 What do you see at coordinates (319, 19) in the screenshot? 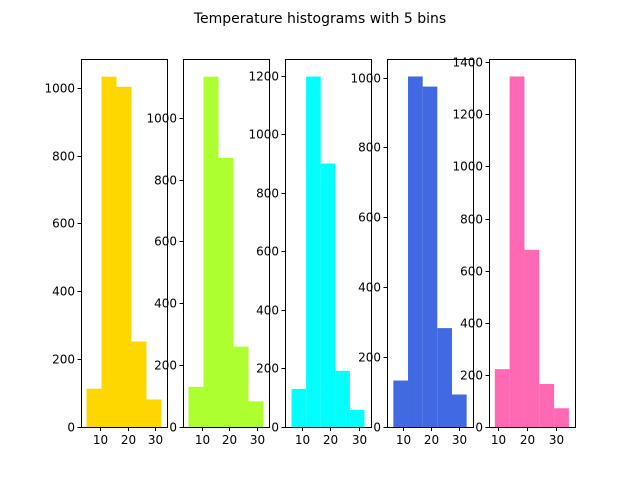
I see `chart-title: Temperature histograms with 5 bins` at bounding box center [319, 19].